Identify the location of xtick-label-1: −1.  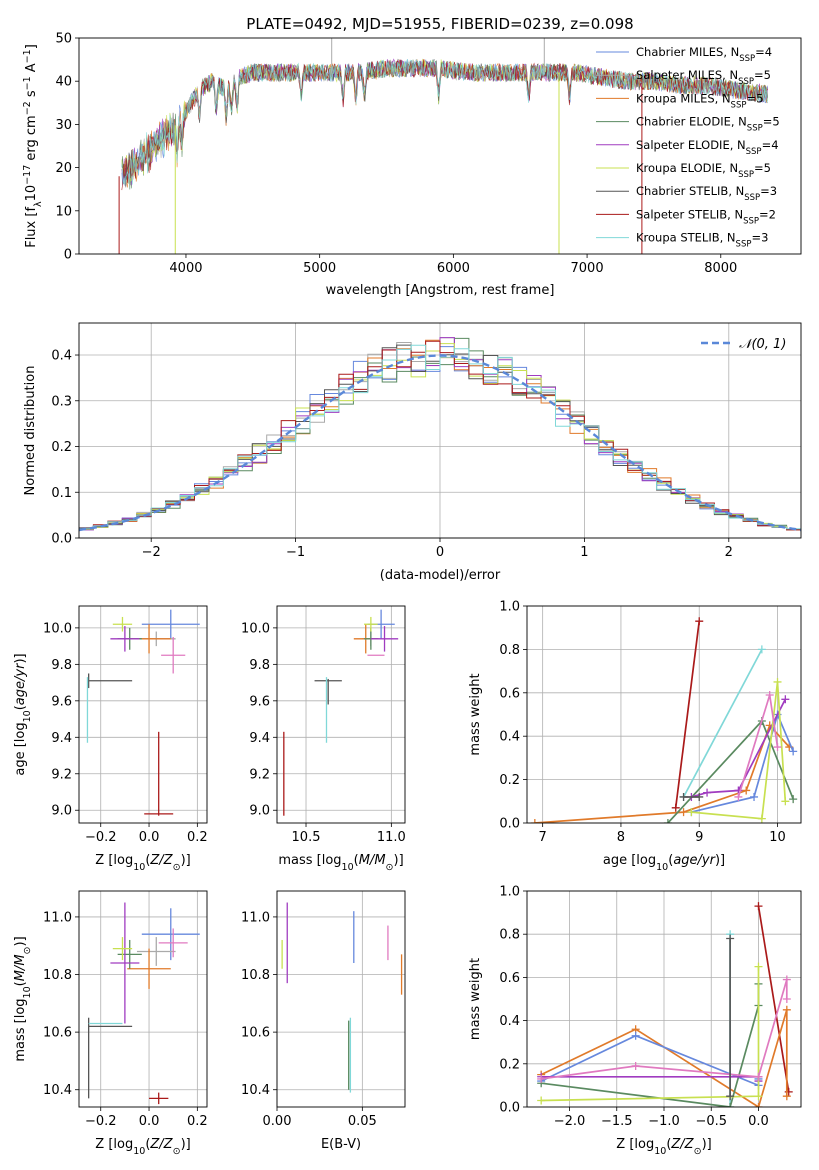
(295, 552).